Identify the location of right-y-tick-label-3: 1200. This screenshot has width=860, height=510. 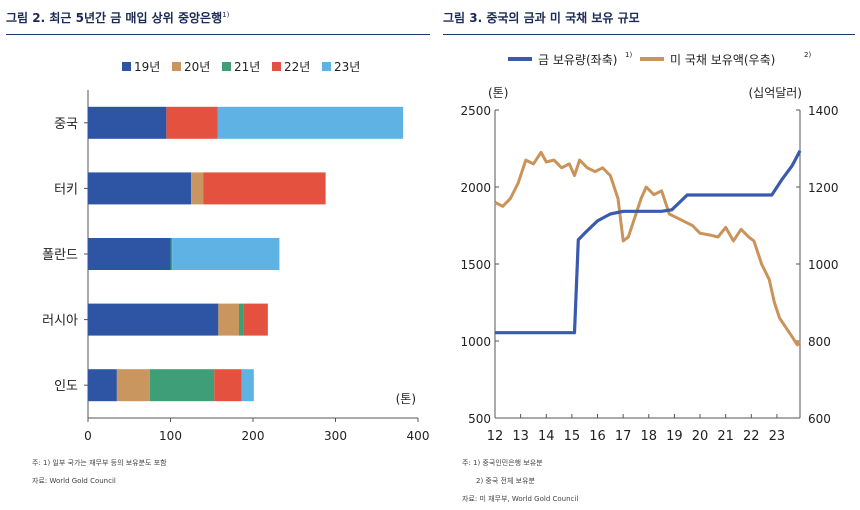
(823, 188).